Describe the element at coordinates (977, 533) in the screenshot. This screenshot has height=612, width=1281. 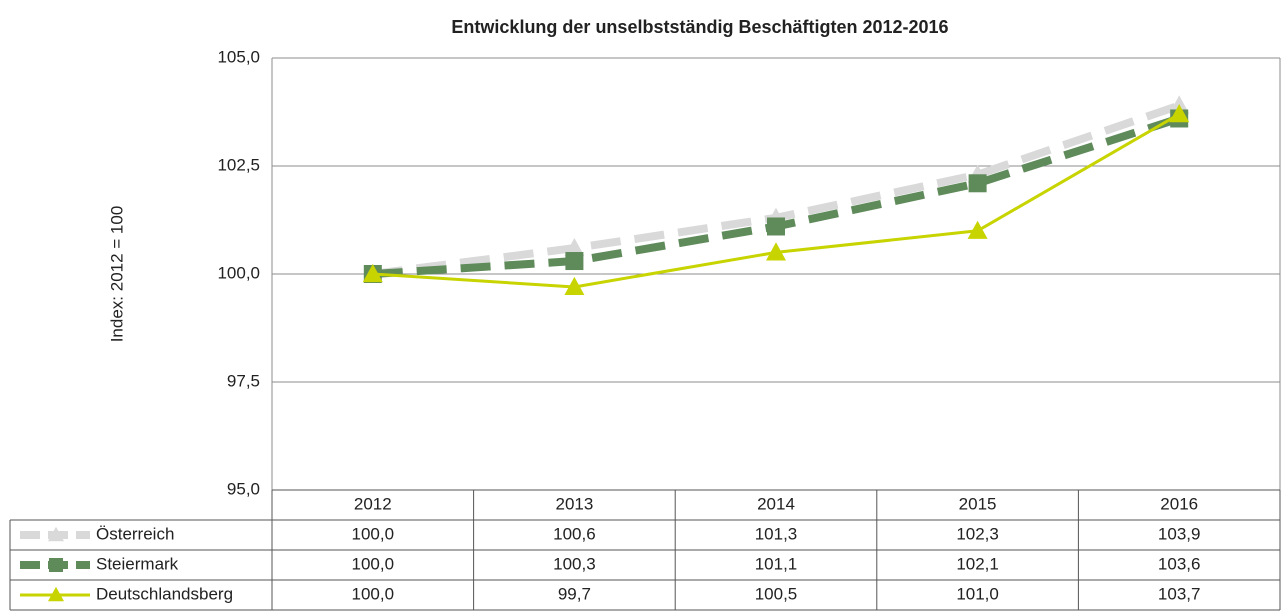
I see `table-value: 102,3` at that location.